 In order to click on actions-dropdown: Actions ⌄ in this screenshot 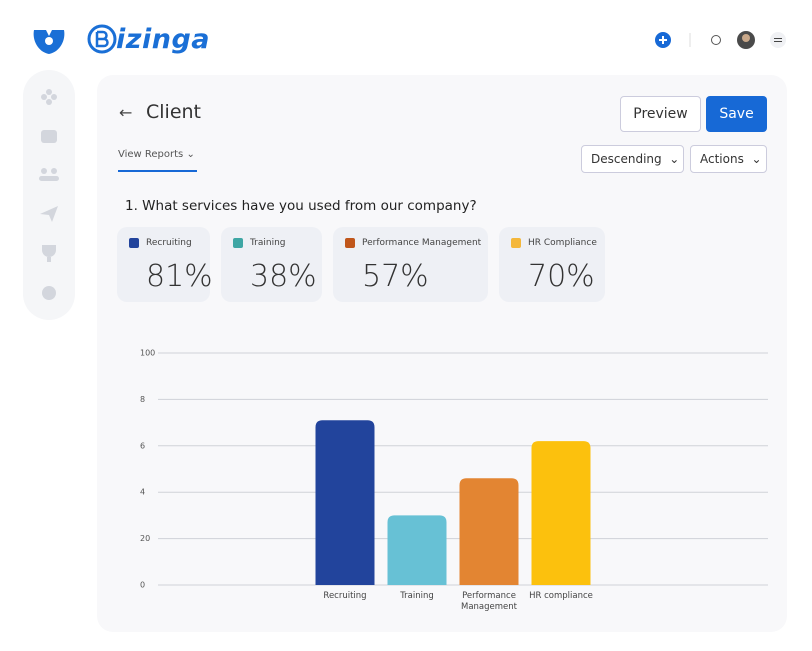, I will do `click(728, 159)`.